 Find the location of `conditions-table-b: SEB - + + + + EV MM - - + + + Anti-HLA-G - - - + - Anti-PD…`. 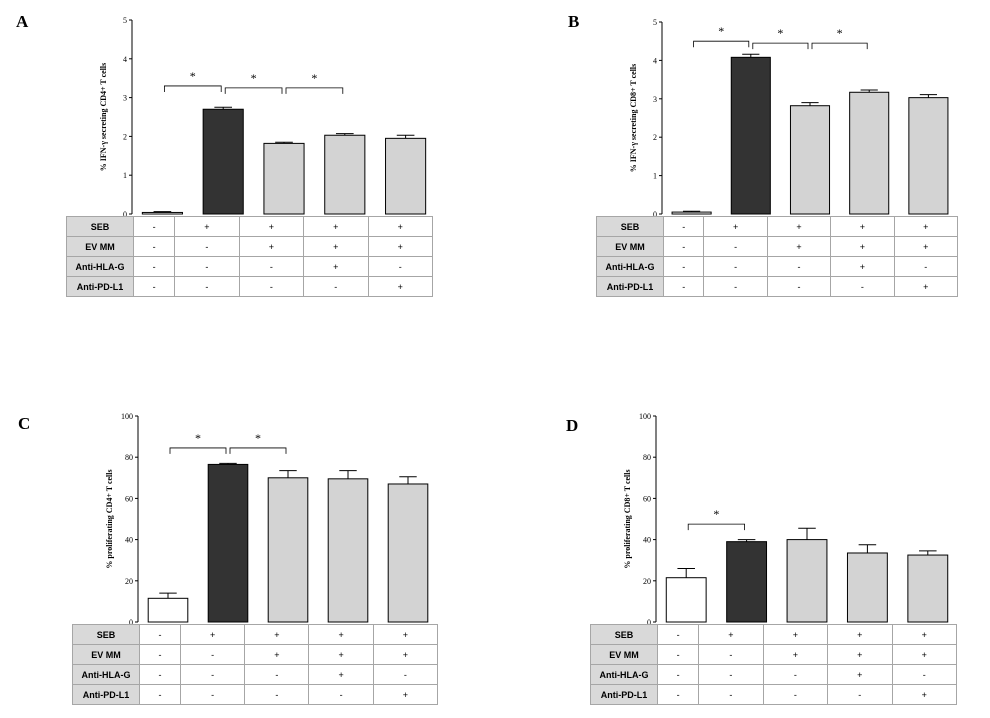

conditions-table-b: SEB - + + + + EV MM - - + + + Anti-HLA-G - - - + - Anti-PD… is located at coordinates (777, 256).